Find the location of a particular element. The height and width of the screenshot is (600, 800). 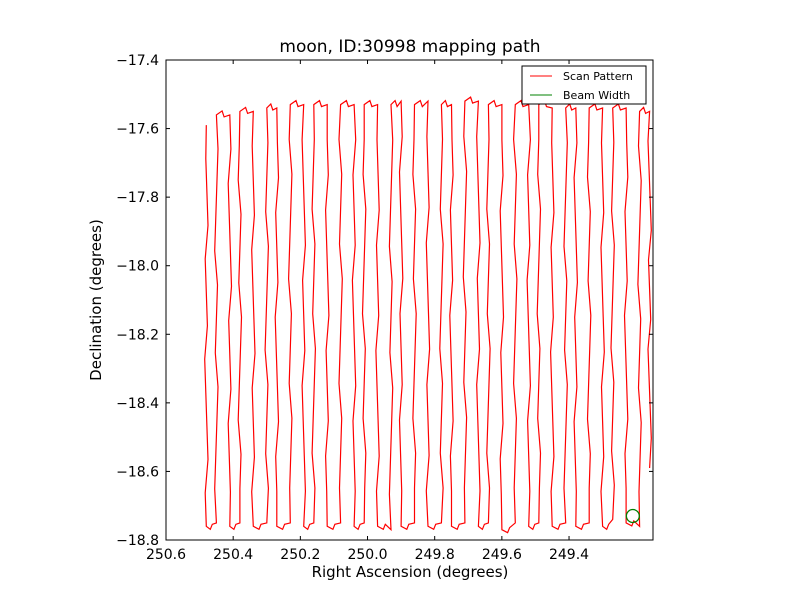

y-axis-label: Declination (degrees) is located at coordinates (96, 300).